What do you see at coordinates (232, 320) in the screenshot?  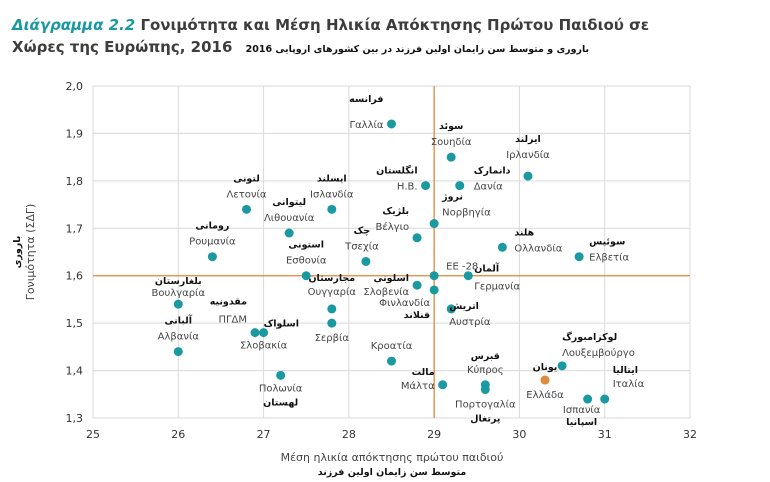 I see `data-label: ΠΓΔΜ` at bounding box center [232, 320].